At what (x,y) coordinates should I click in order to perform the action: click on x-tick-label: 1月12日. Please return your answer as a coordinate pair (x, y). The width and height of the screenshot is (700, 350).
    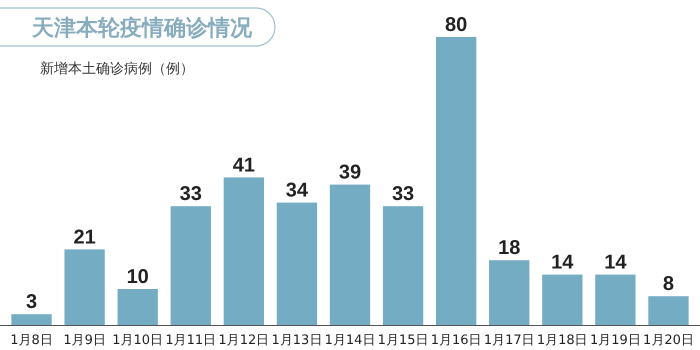
    Looking at the image, I should click on (244, 340).